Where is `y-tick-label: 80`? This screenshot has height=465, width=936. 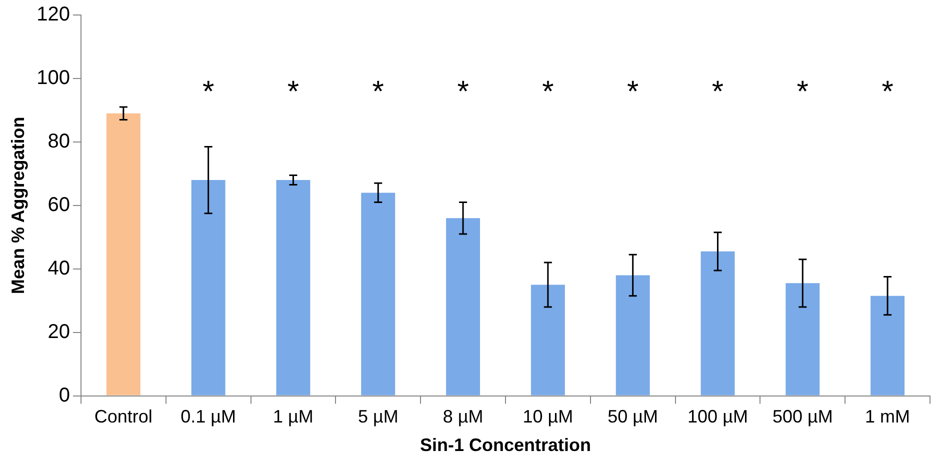 y-tick-label: 80 is located at coordinates (59, 141).